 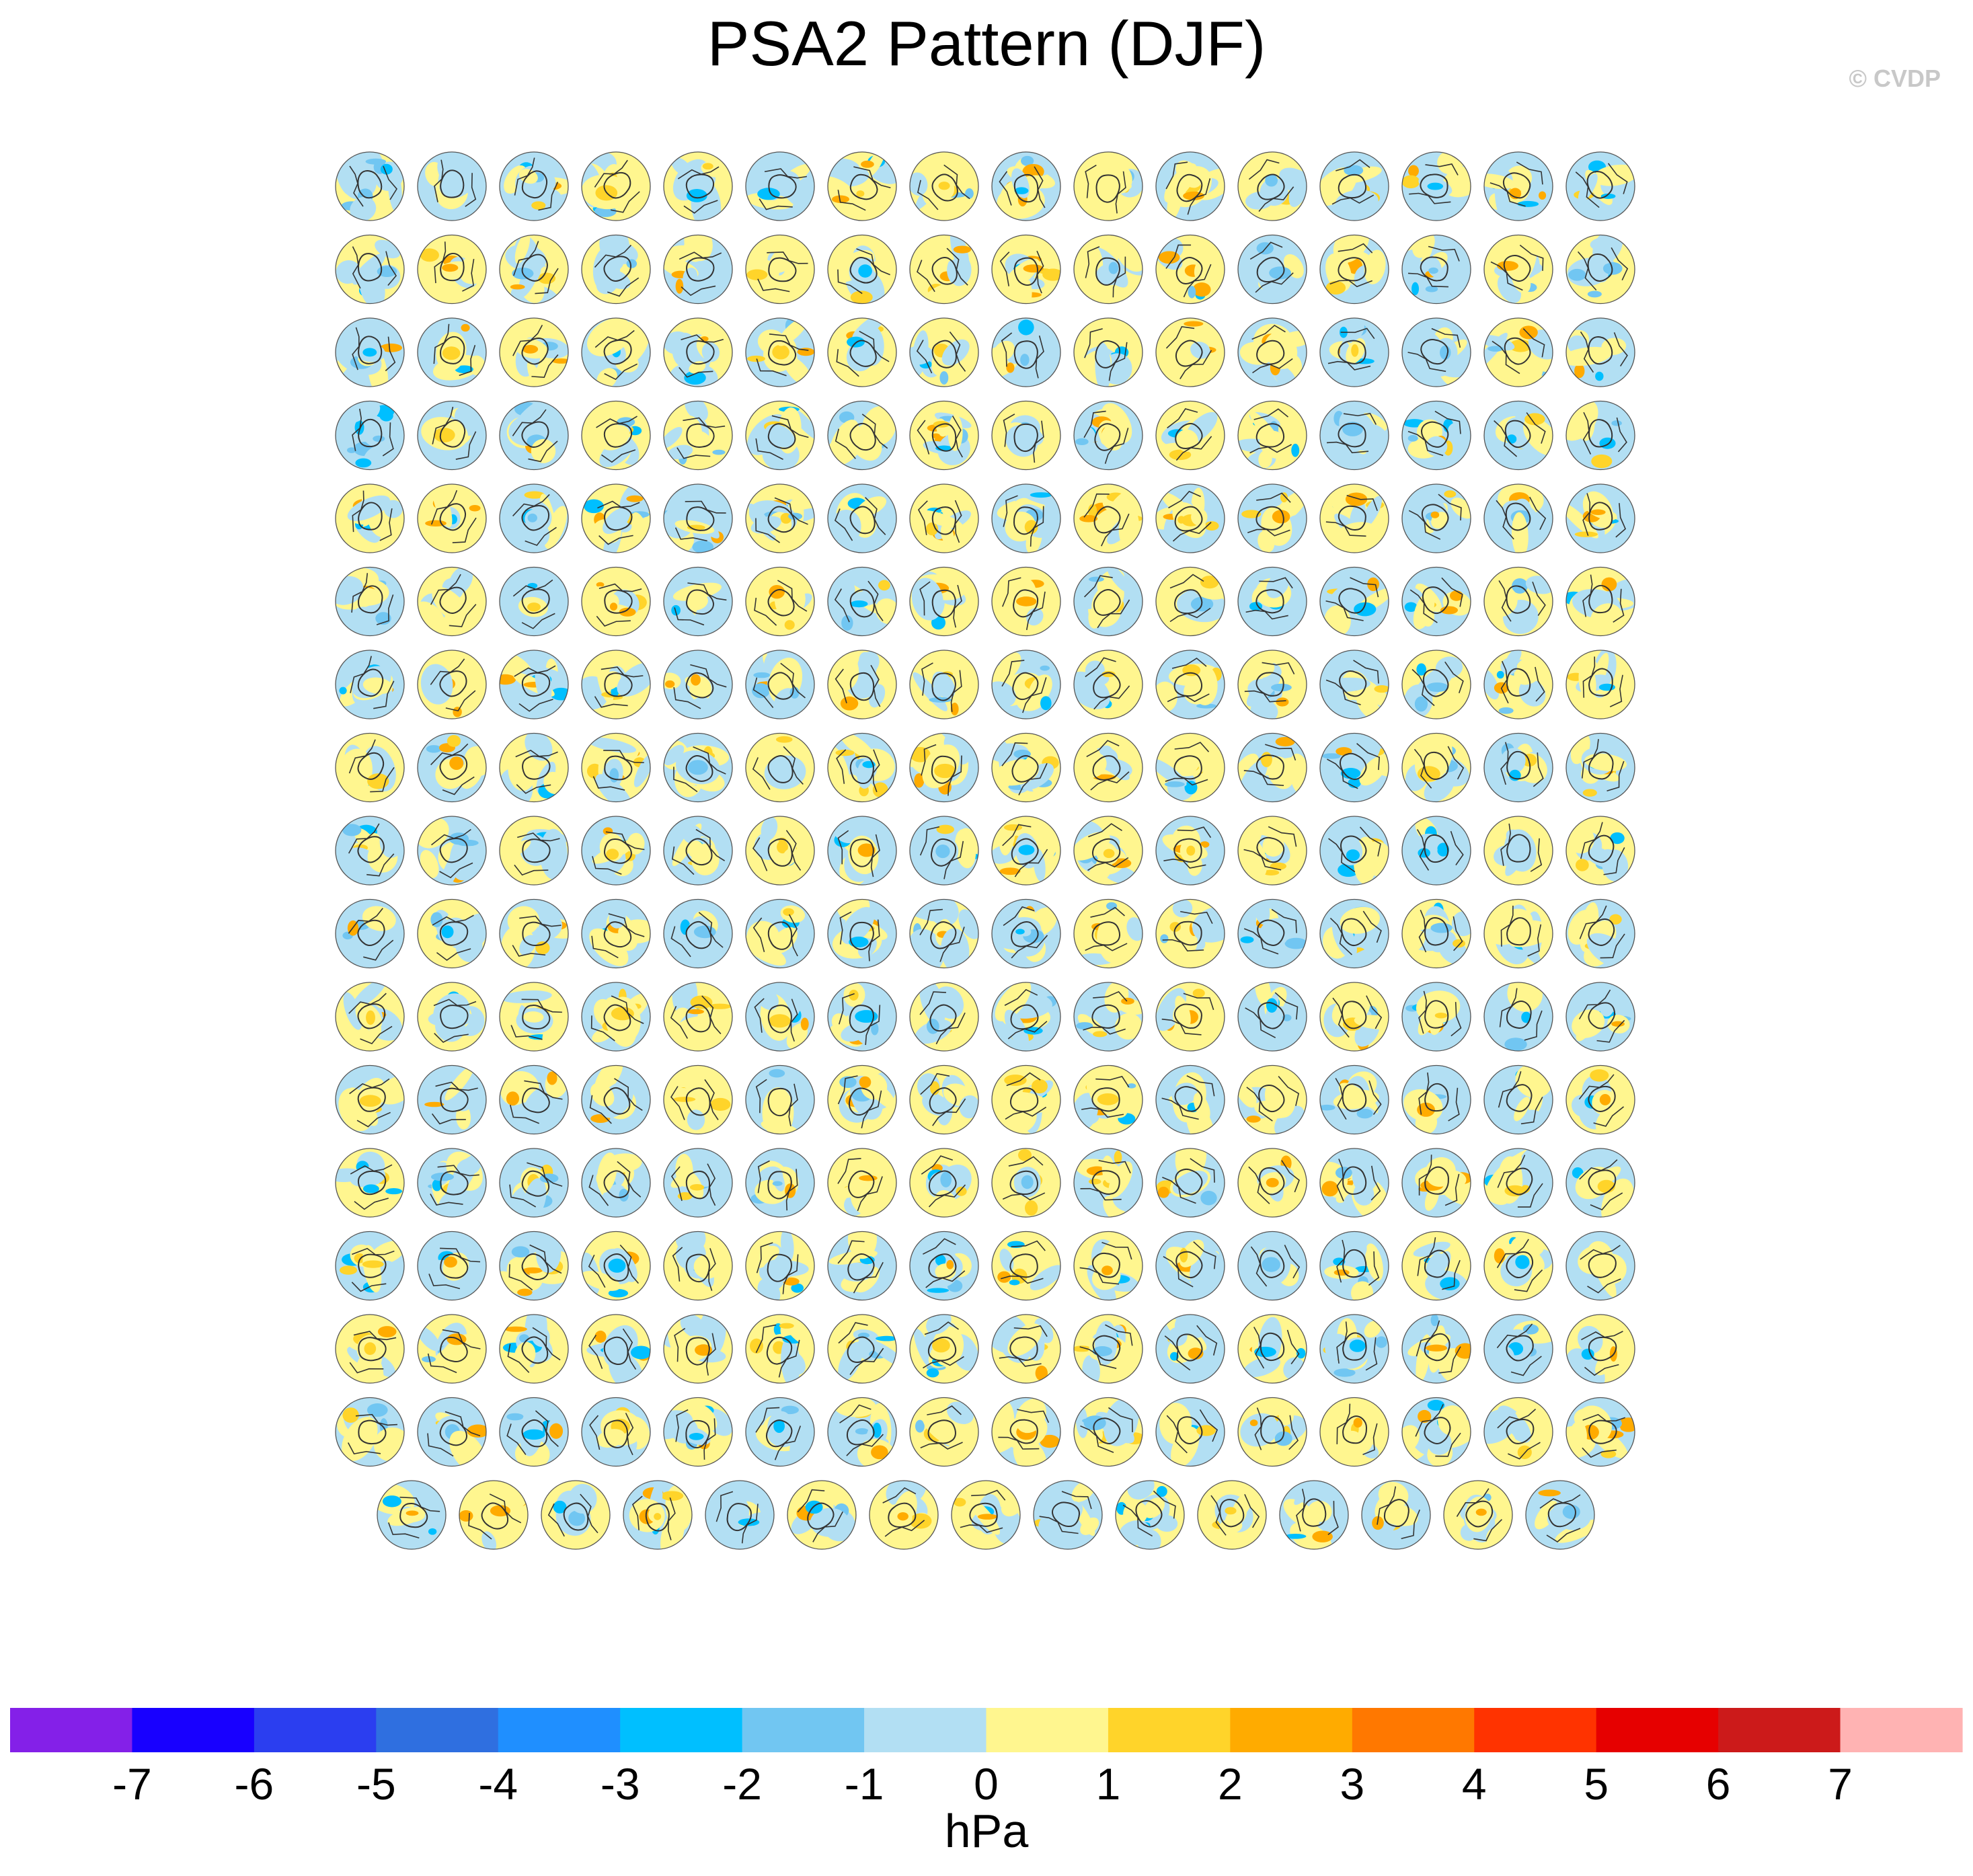 I want to click on colorbar-tick-label: 1, so click(x=1108, y=1784).